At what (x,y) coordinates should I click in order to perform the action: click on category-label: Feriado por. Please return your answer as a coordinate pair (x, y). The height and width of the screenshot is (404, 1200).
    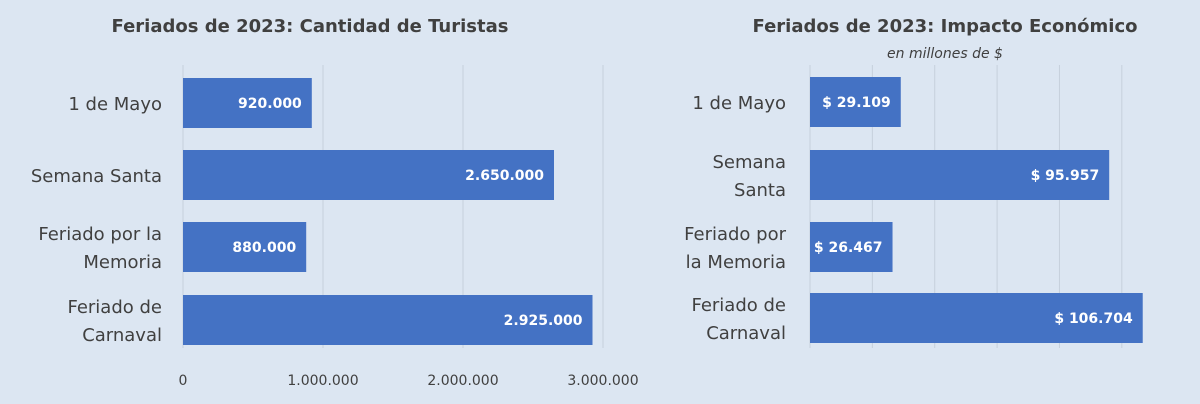
    Looking at the image, I should click on (735, 234).